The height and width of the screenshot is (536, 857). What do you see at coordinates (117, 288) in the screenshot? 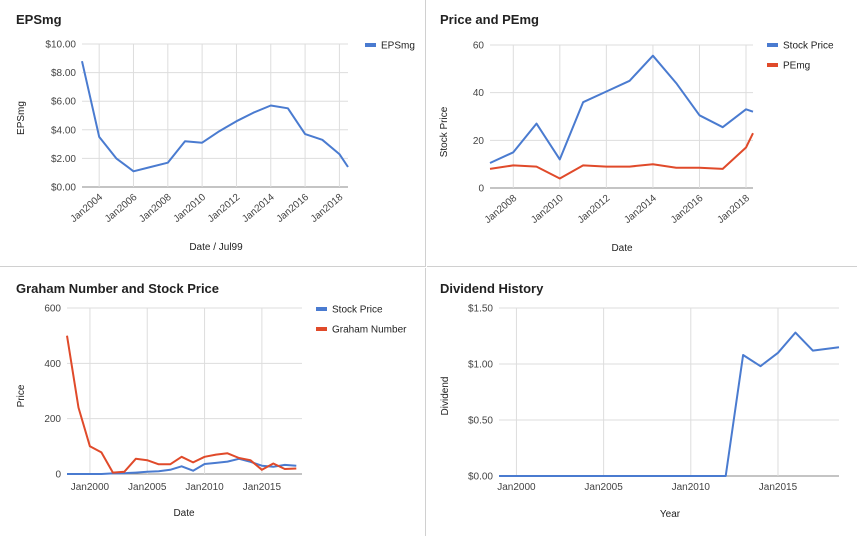
I see `chart-title: Graham Number and Stock Price` at bounding box center [117, 288].